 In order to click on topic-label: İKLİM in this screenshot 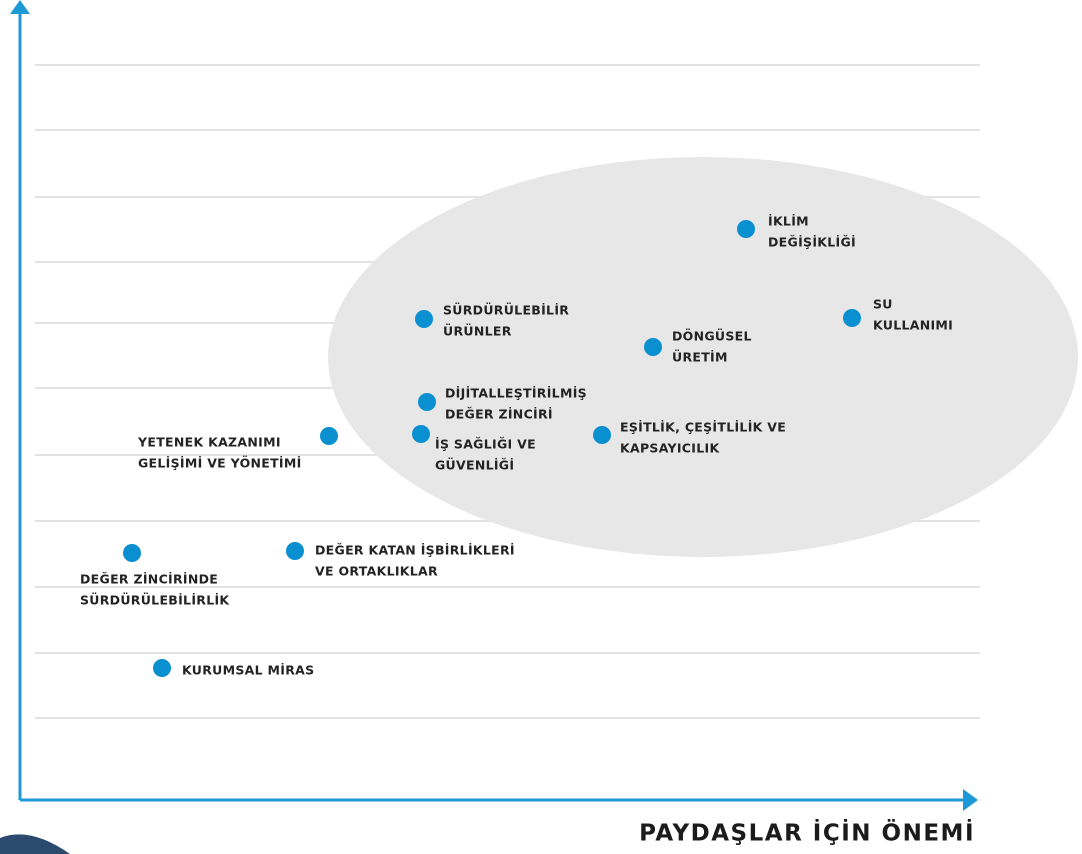, I will do `click(788, 221)`.